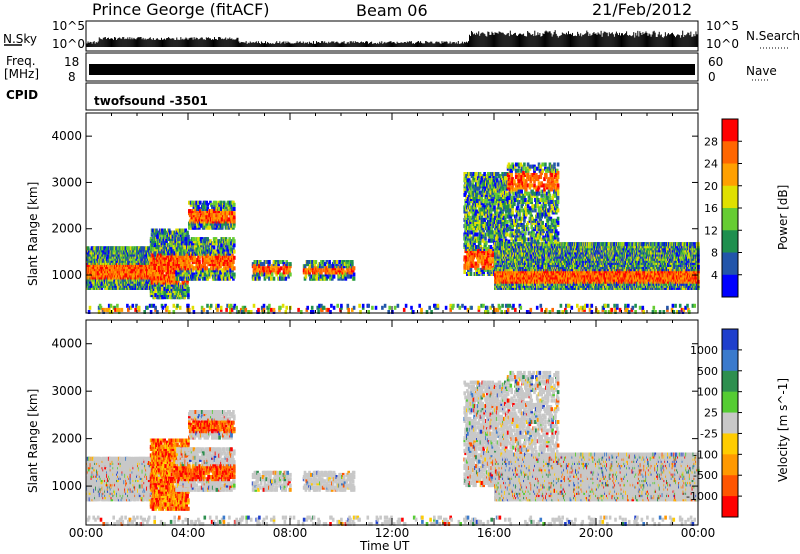 The image size is (800, 554). I want to click on freq-trace, so click(392, 69).